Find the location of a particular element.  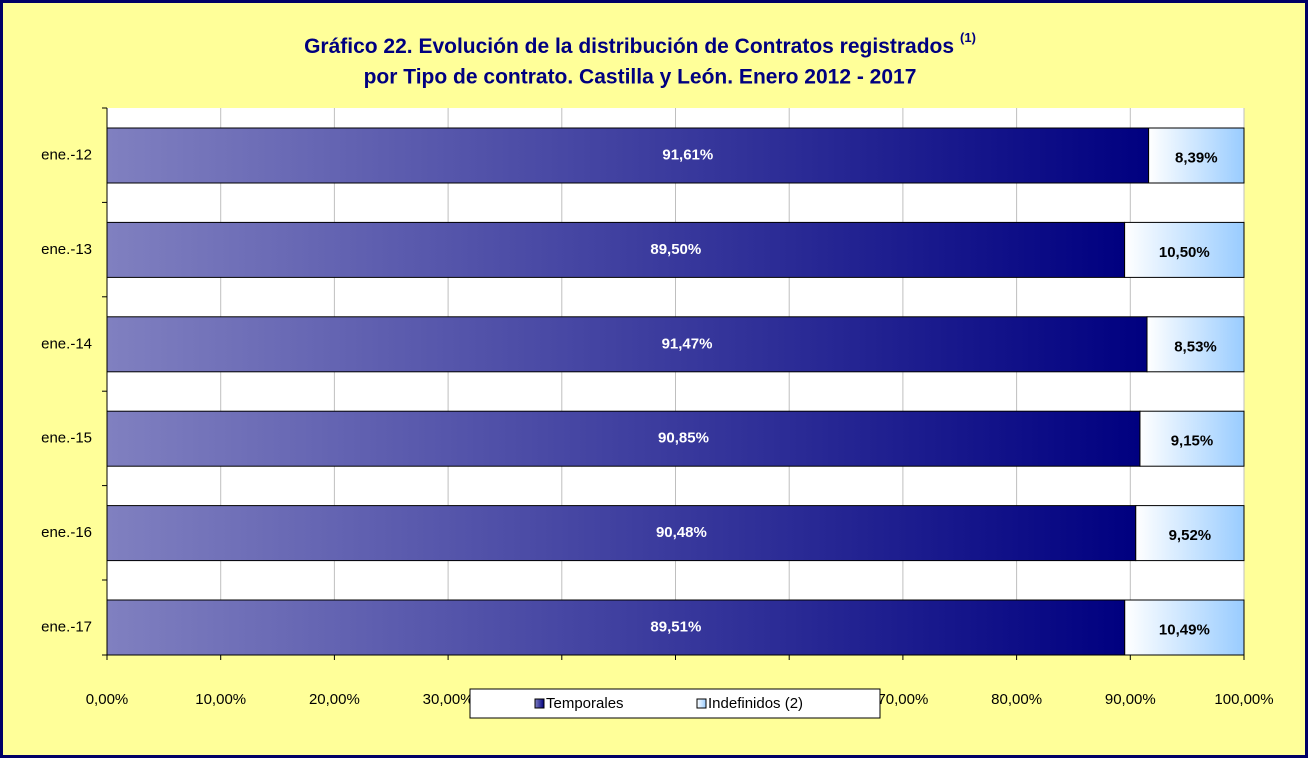

value-label: 89,50% is located at coordinates (675, 249).